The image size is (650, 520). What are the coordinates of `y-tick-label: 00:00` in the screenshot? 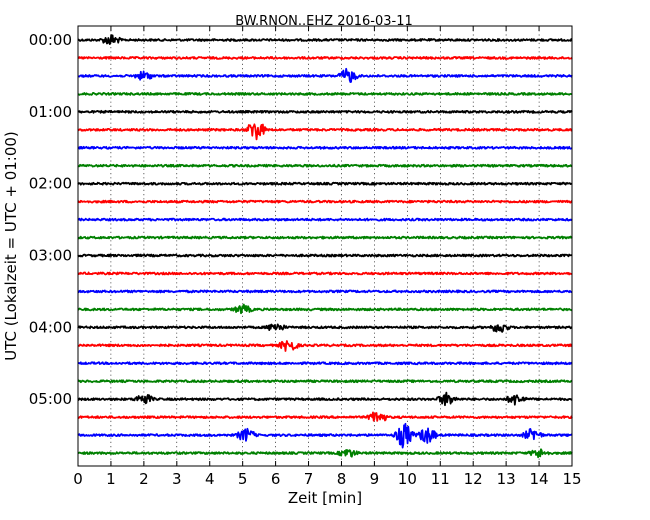 It's located at (50, 40).